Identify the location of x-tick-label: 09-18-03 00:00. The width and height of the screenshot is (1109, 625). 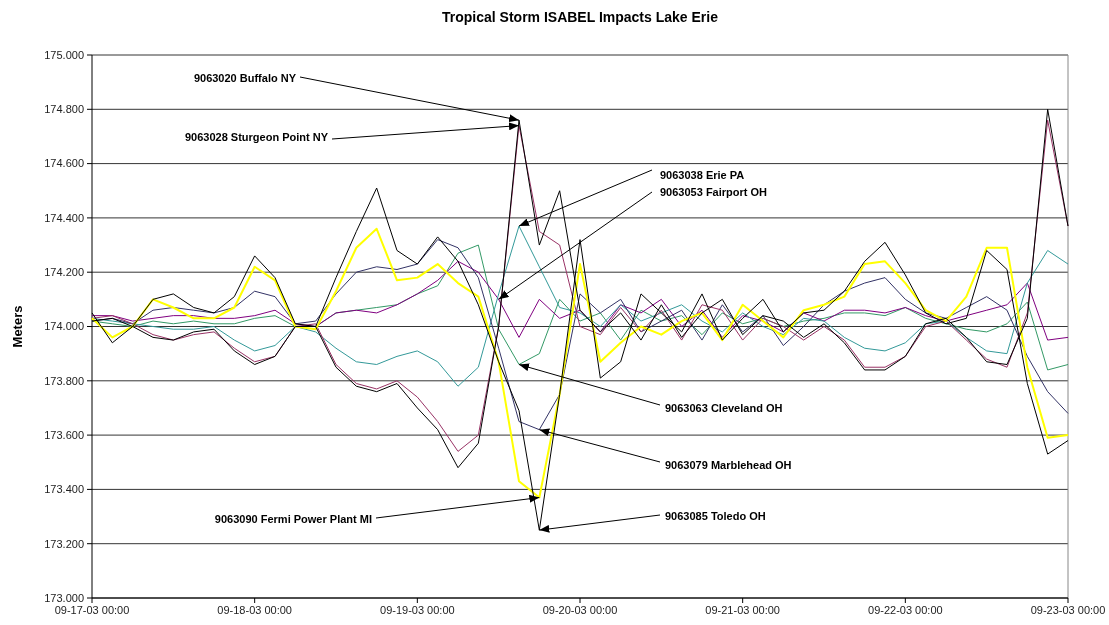
(254, 610).